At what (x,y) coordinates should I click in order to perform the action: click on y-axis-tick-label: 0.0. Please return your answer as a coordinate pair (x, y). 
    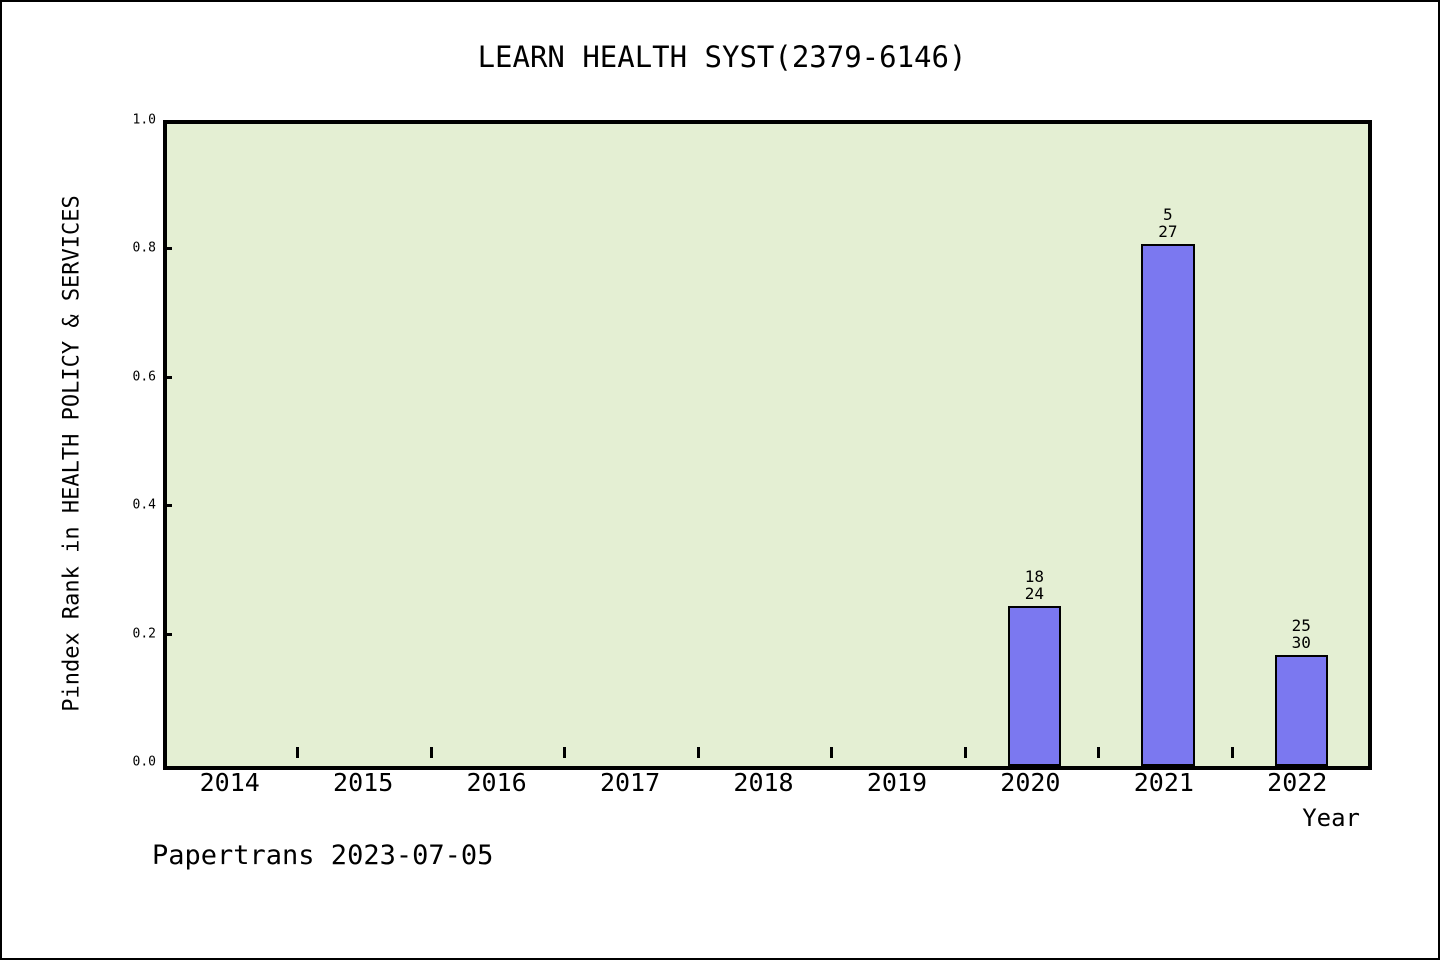
    Looking at the image, I should click on (144, 762).